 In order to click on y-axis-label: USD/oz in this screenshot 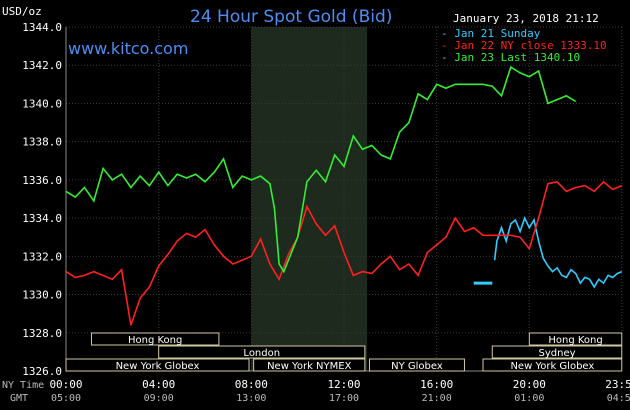, I will do `click(22, 11)`.